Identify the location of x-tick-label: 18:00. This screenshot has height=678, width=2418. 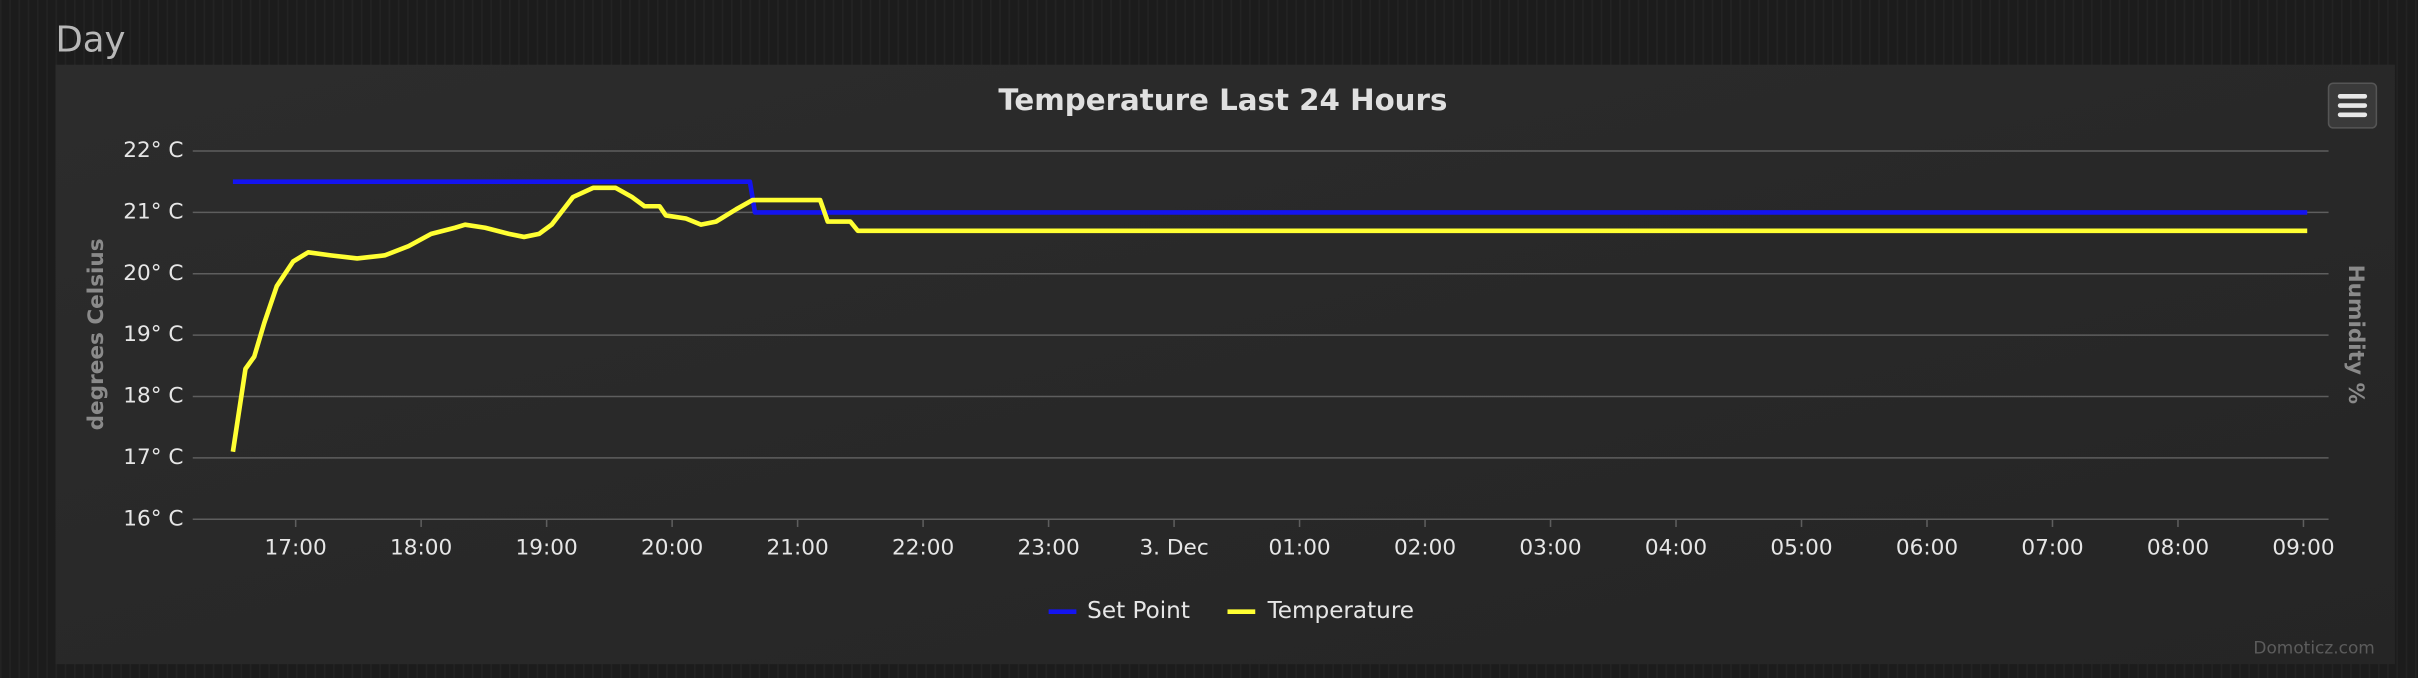
(421, 548).